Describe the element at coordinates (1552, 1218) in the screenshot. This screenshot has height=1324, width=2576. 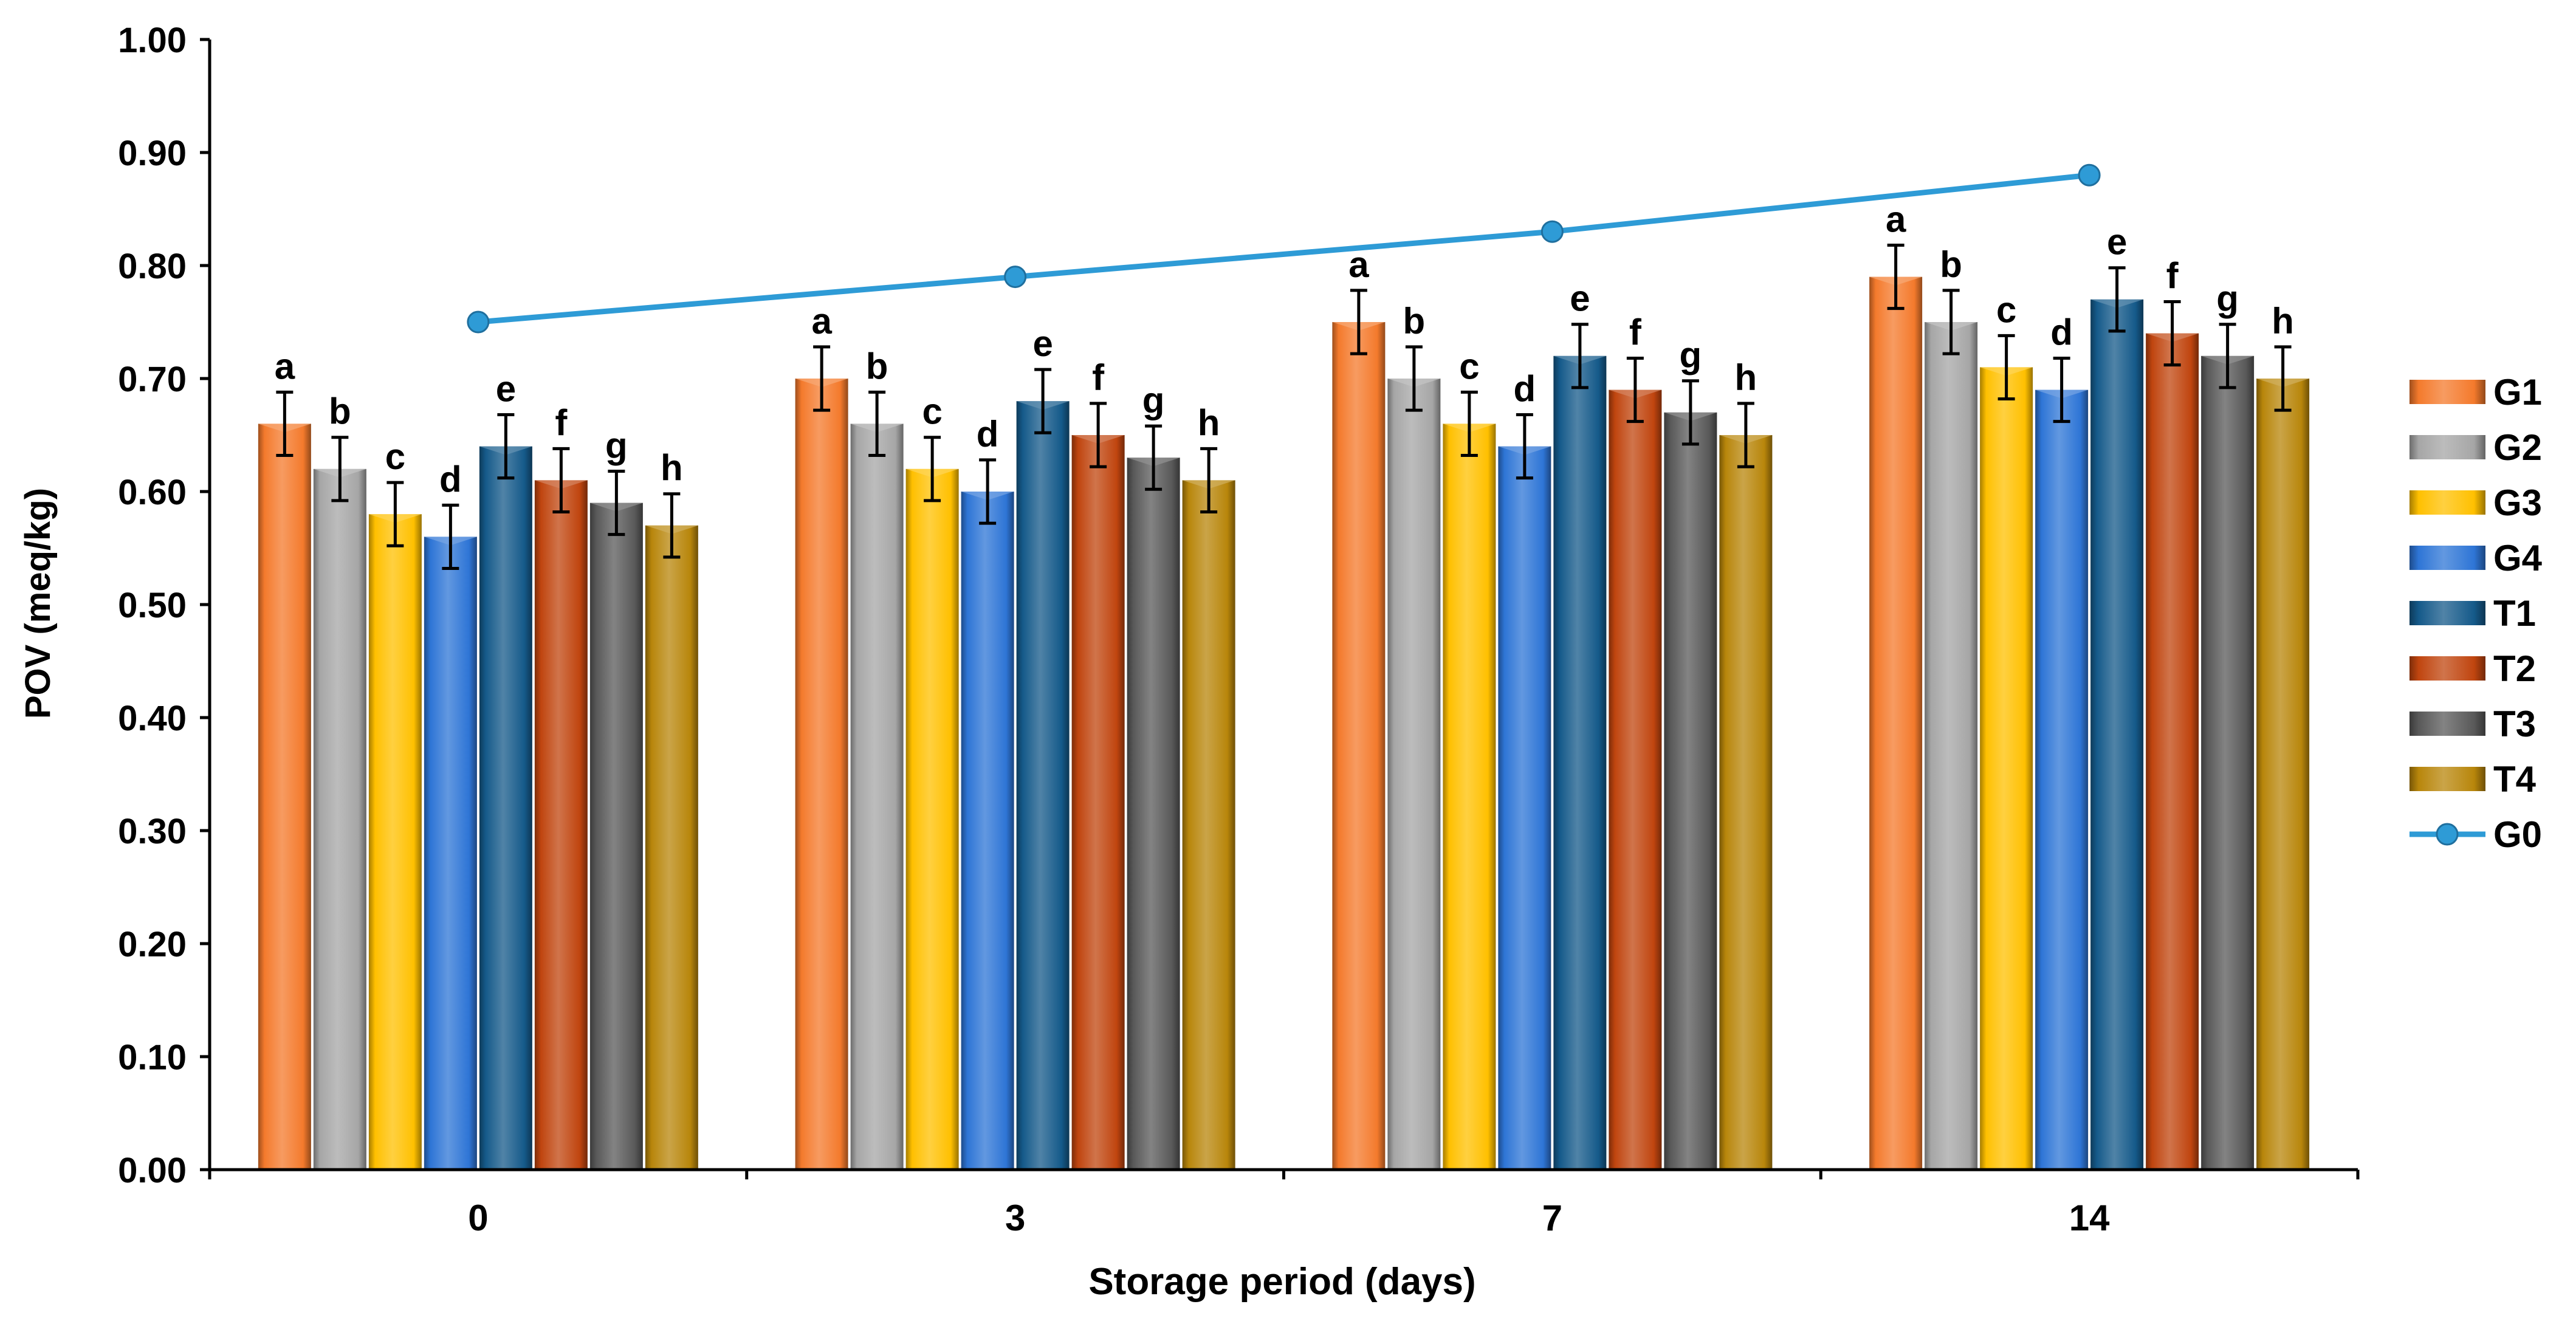
I see `x-tick-label: 7` at that location.